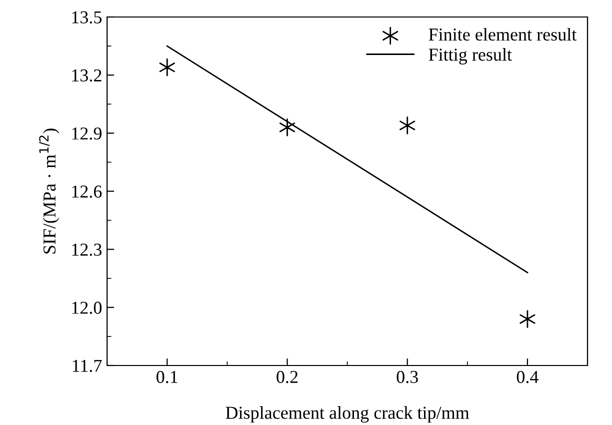  I want to click on x-tick-label: 0.1, so click(167, 377).